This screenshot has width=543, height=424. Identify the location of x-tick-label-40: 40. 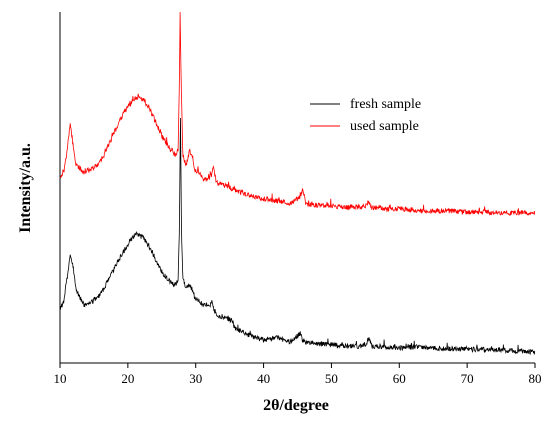
(263, 378).